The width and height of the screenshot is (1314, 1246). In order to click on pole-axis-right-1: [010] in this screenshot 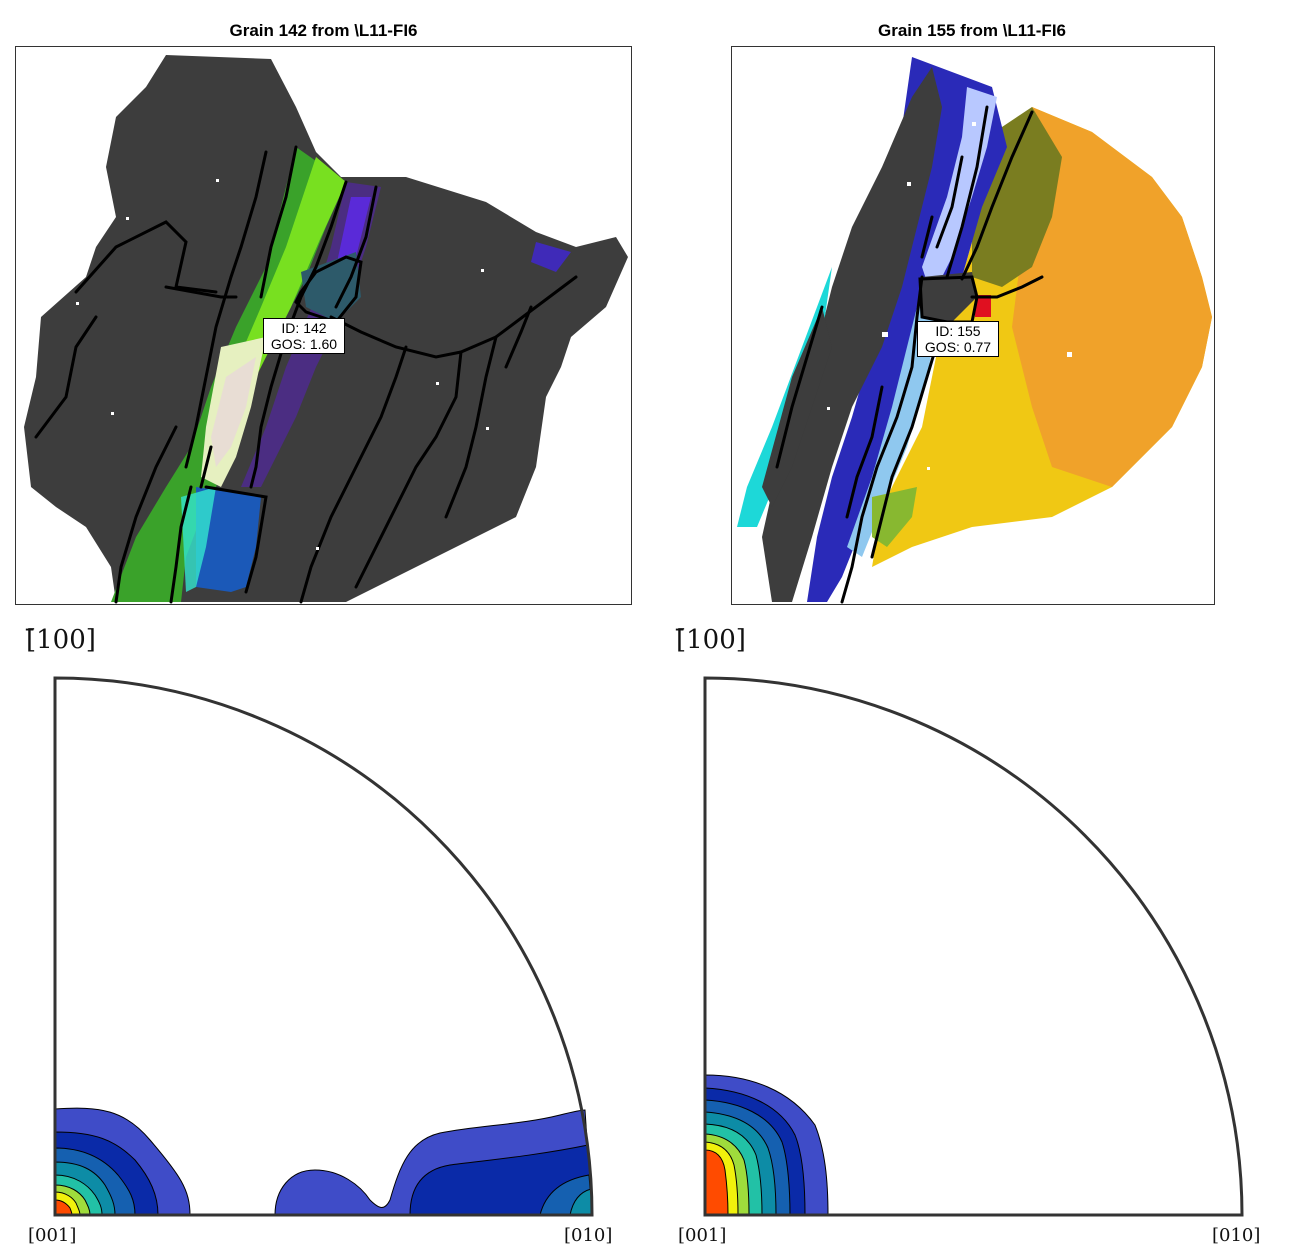, I will do `click(588, 1235)`.